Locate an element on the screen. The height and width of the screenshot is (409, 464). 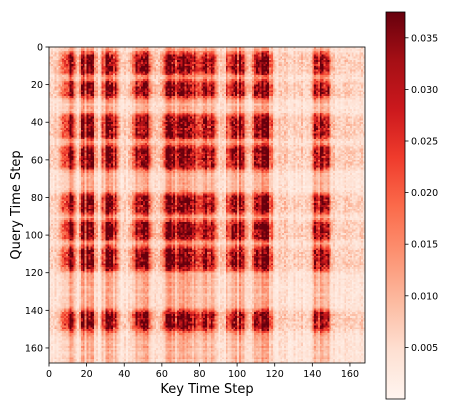
y-axis-ticks: 0 20 40 60 80 100 120 140 160 is located at coordinates (37, 198).